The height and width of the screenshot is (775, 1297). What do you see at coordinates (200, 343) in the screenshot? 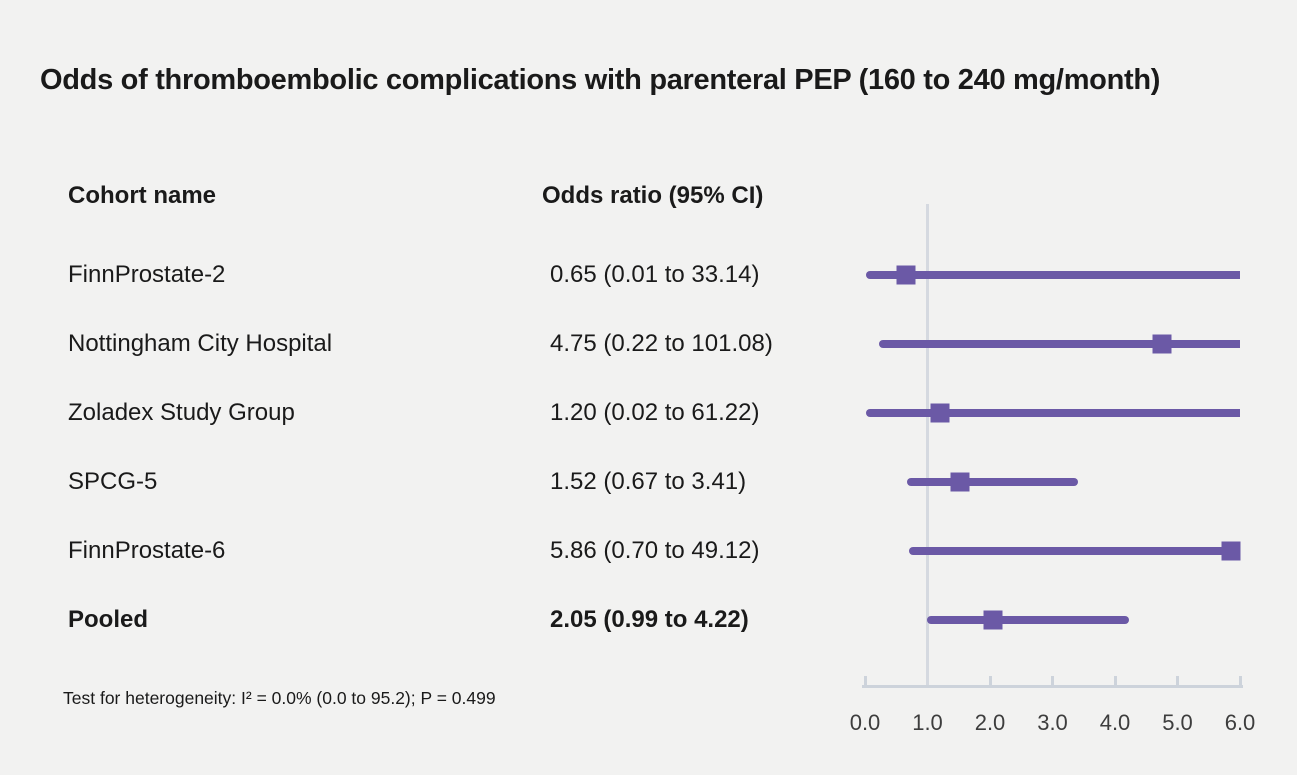
I see `cohort-name: Nottingham City Hospital` at bounding box center [200, 343].